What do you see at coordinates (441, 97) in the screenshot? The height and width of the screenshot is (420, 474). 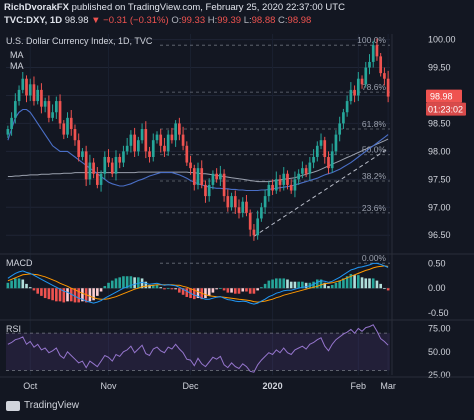 I see `last-price-tag-label: 98.98` at bounding box center [441, 97].